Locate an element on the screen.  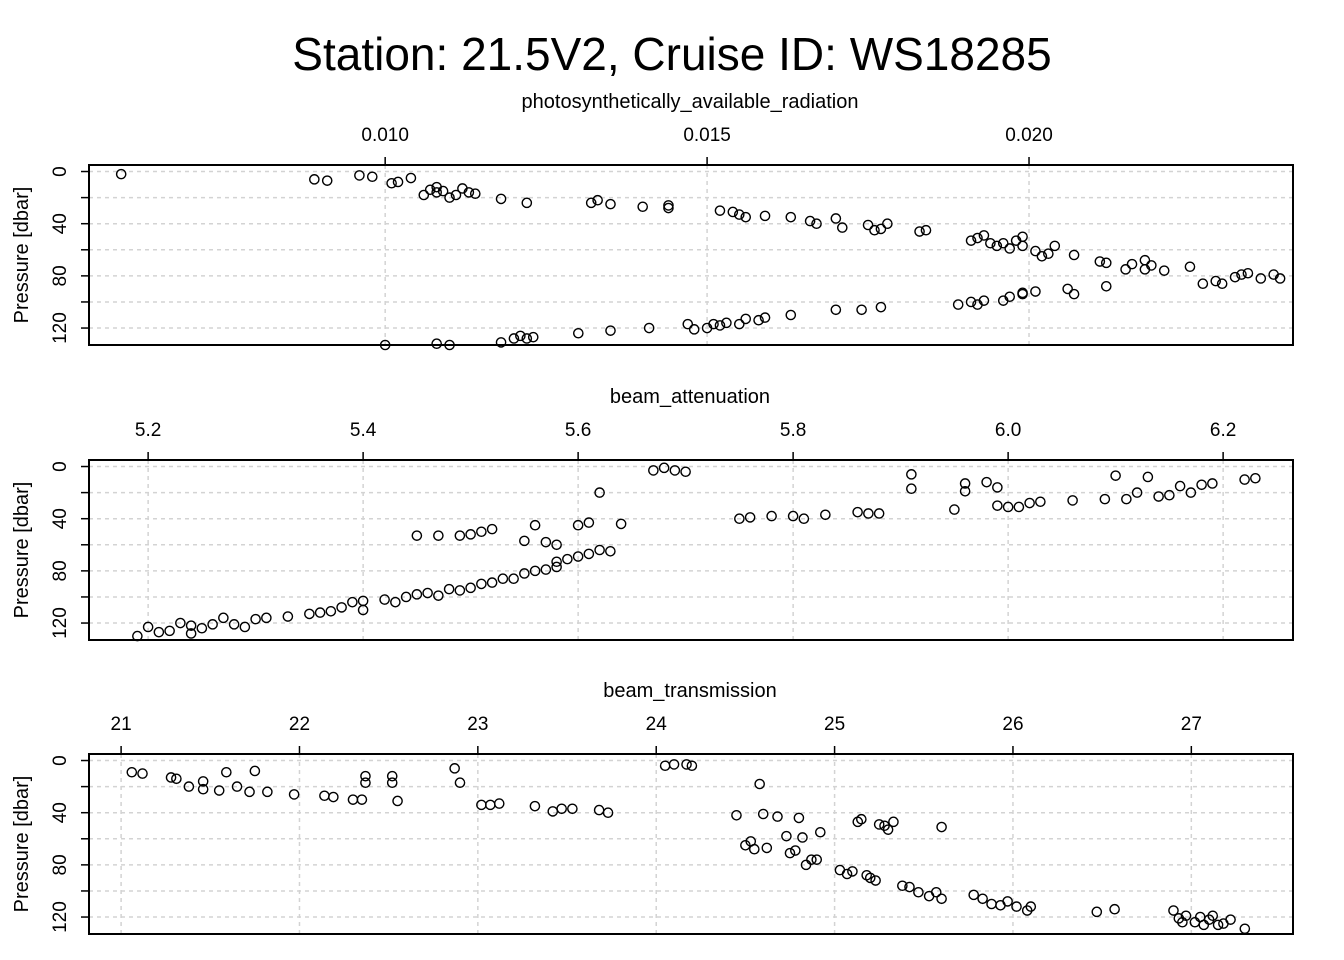
x-tick-label: 26 is located at coordinates (1012, 724).